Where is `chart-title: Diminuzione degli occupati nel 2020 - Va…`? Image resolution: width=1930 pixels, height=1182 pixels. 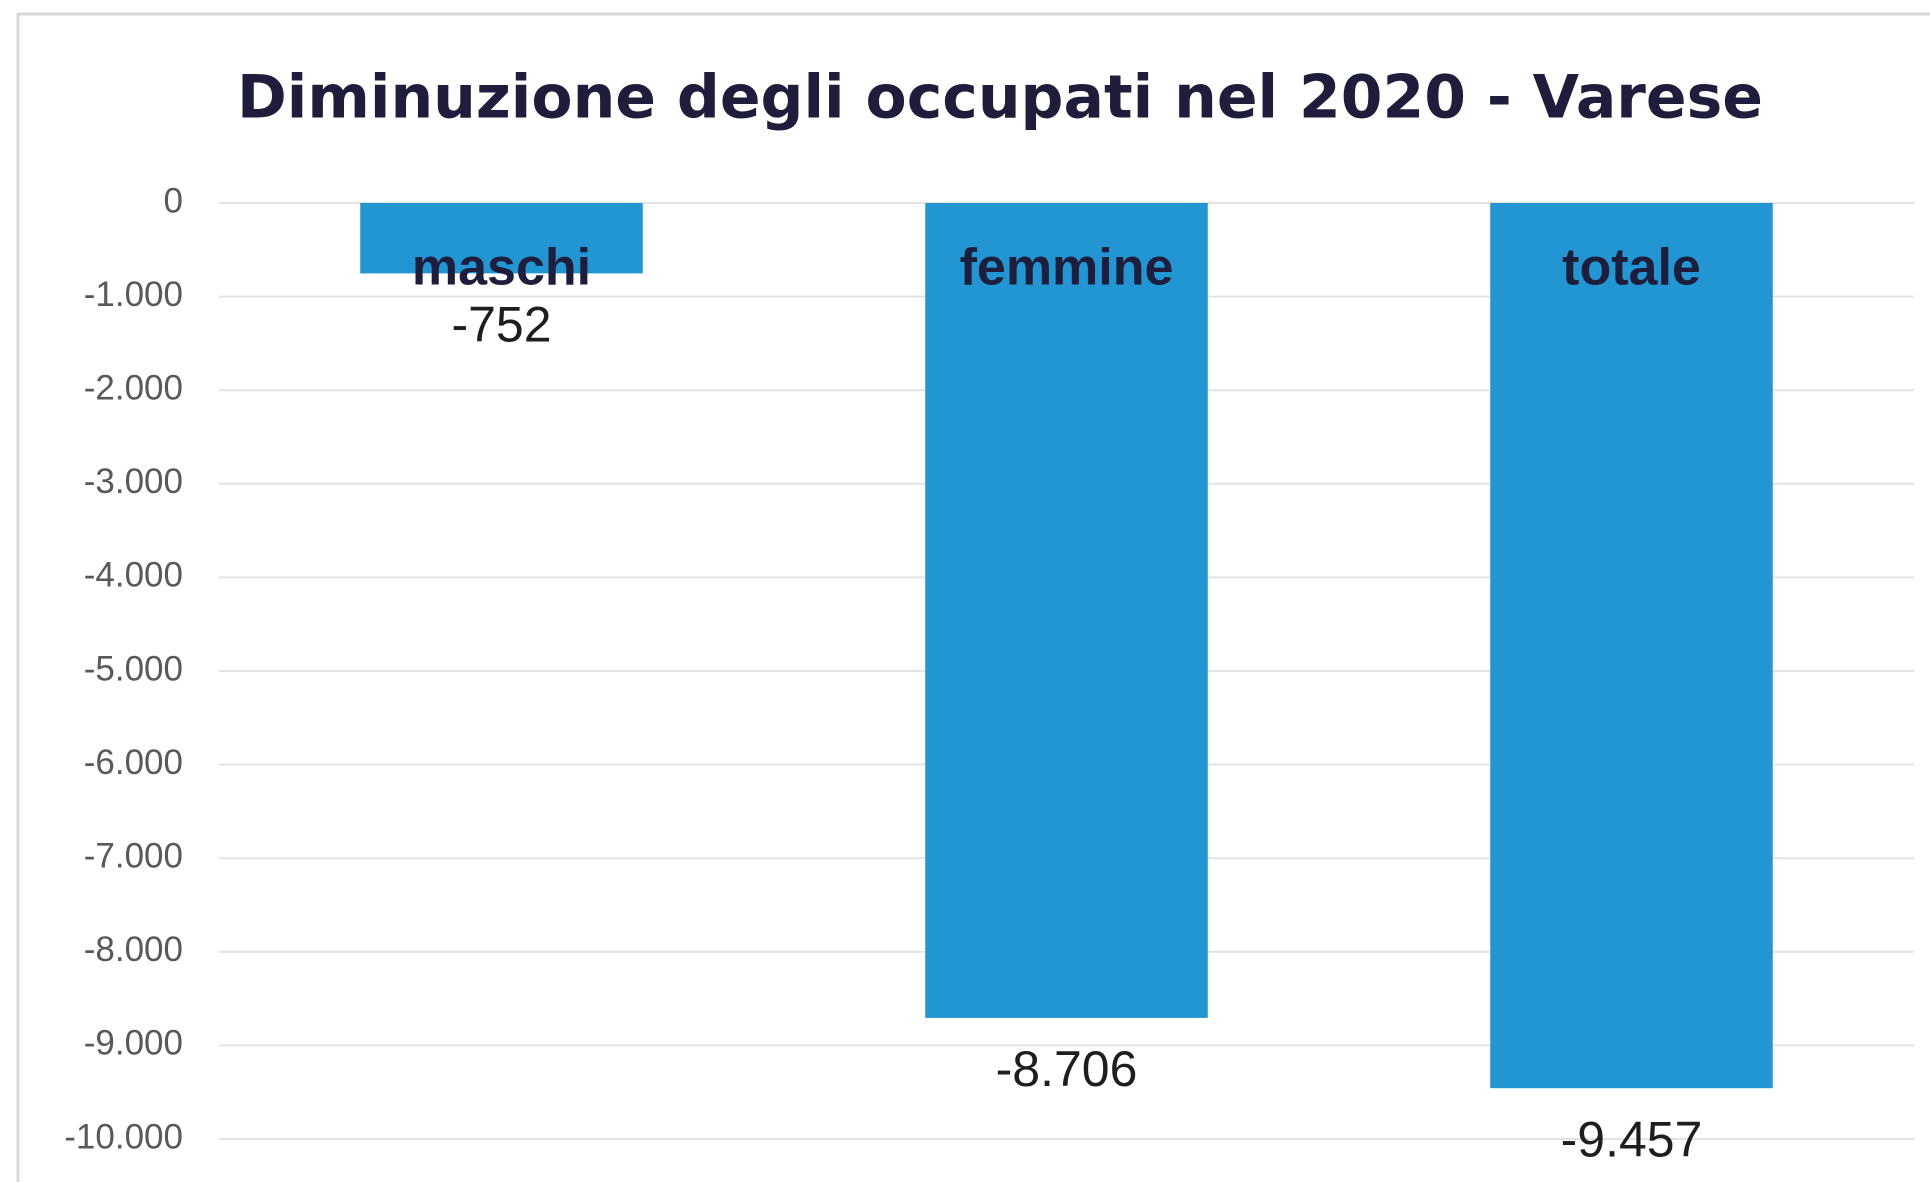
chart-title: Diminuzione degli occupati nel 2020 - Va… is located at coordinates (1000, 98).